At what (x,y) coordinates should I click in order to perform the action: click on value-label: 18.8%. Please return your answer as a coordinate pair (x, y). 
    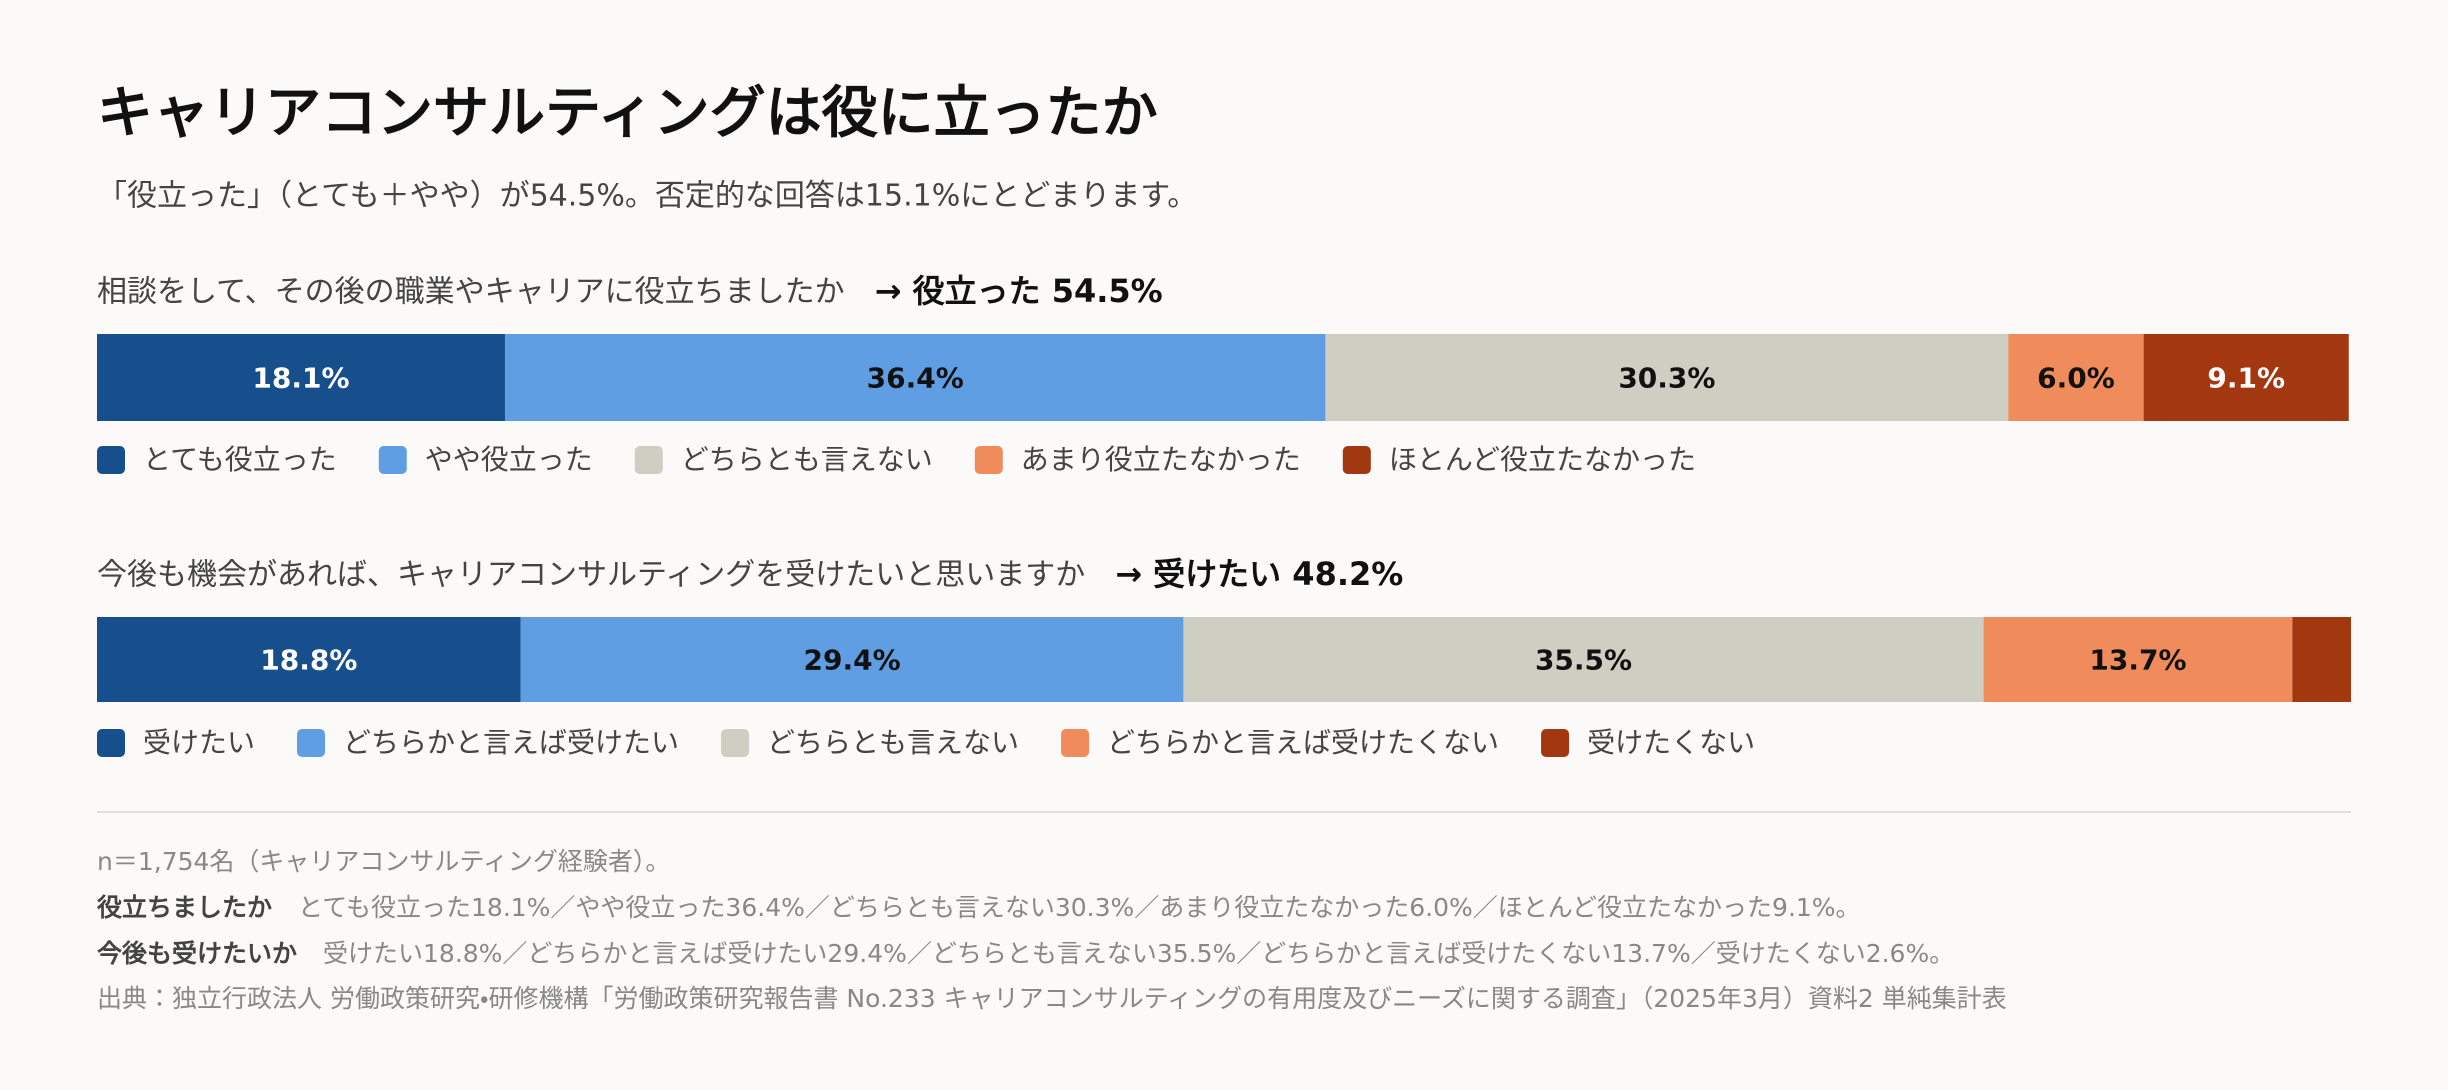
    Looking at the image, I should click on (308, 660).